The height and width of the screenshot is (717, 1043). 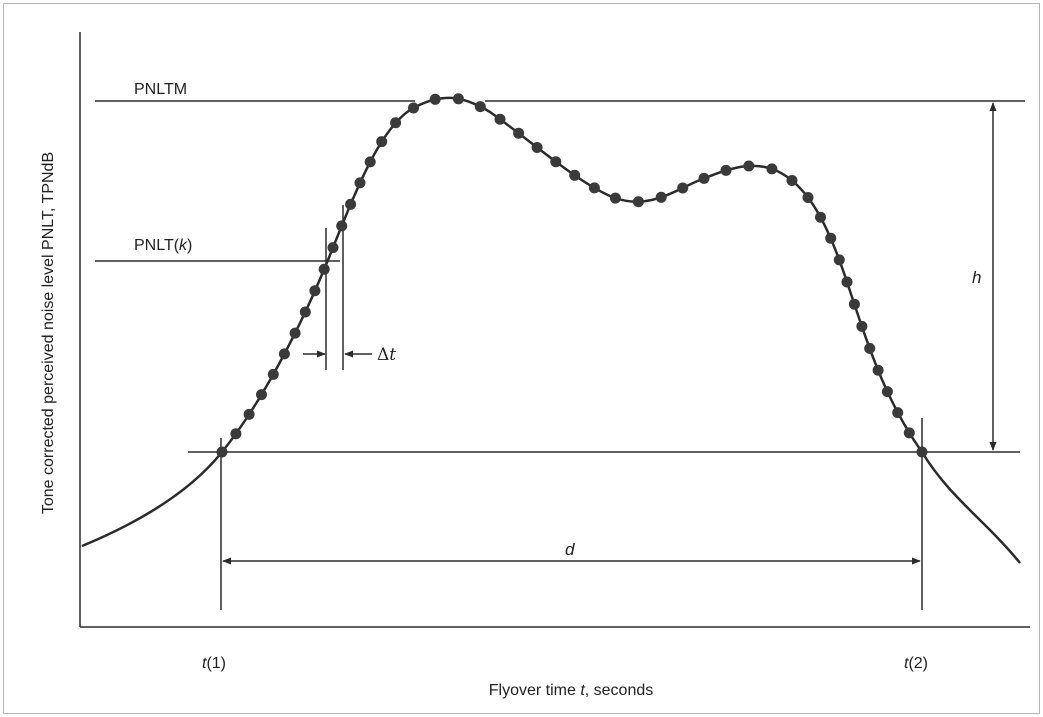 I want to click on t2-label-var: t, so click(x=906, y=663).